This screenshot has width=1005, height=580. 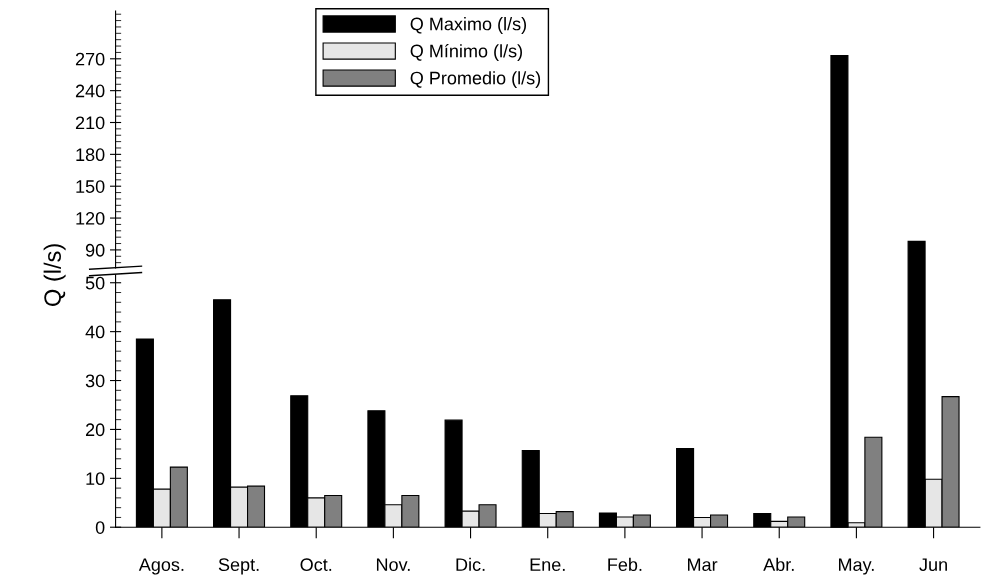 What do you see at coordinates (161, 566) in the screenshot?
I see `x-tick-label: Agos.` at bounding box center [161, 566].